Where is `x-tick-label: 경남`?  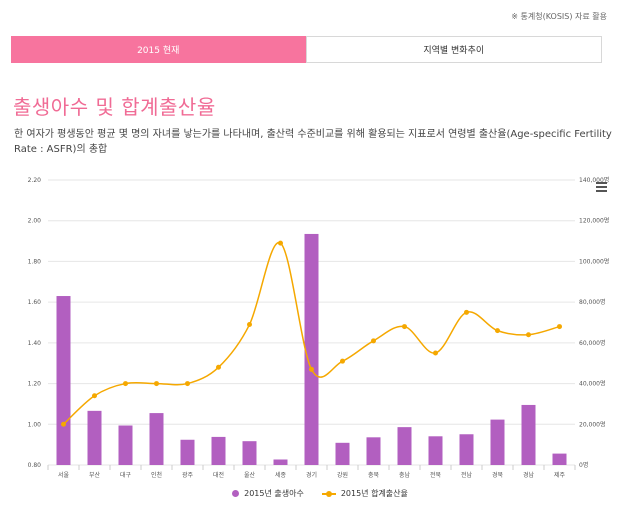
x-tick-label: 경남 is located at coordinates (529, 475).